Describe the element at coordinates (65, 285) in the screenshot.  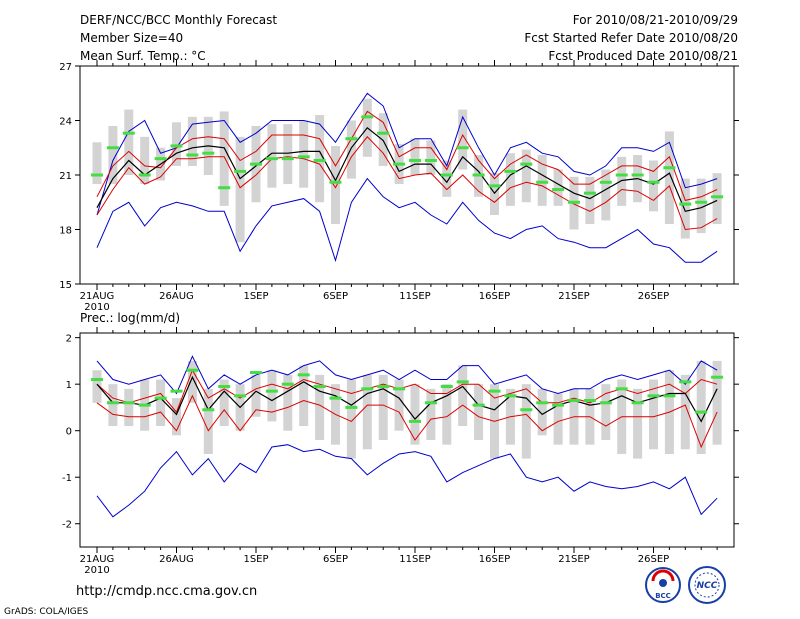
I see `y-tick-label: 15` at that location.